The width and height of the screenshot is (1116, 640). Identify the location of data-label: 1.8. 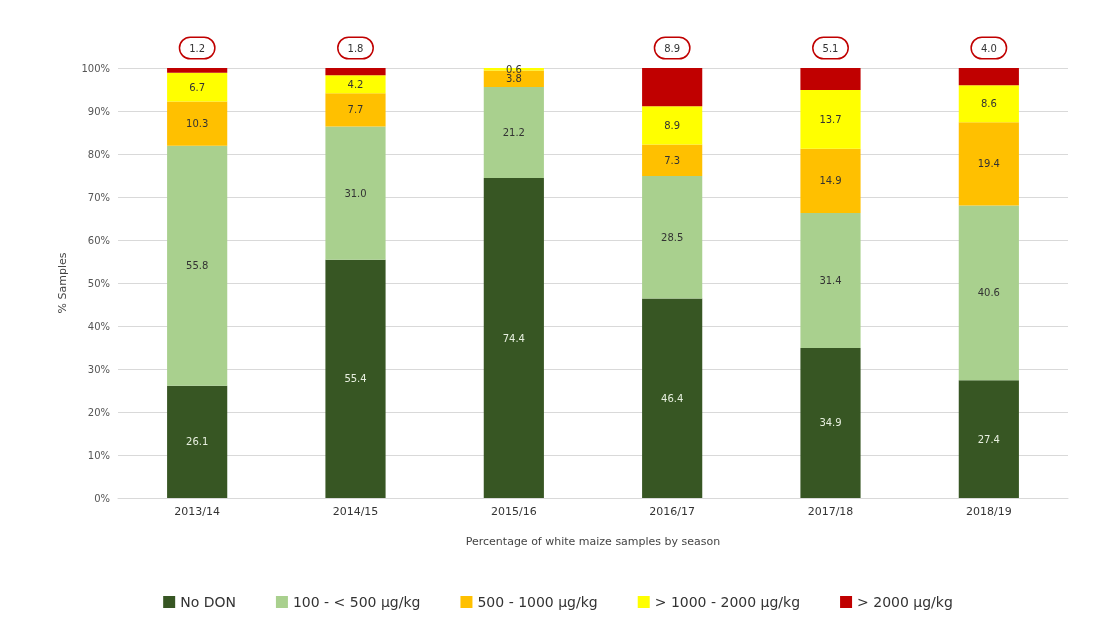
(355, 48).